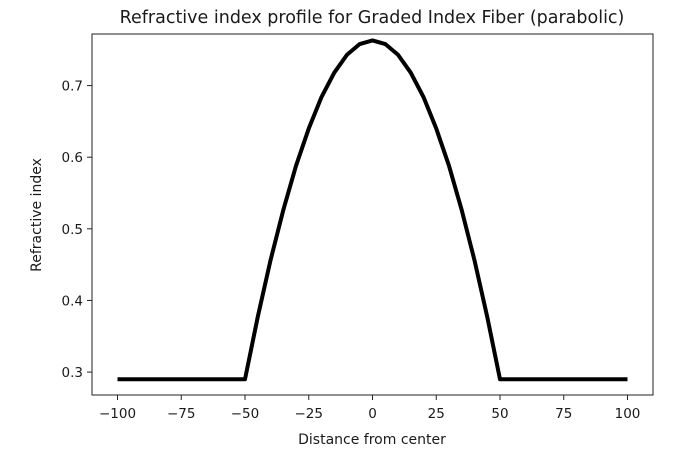  I want to click on y-tick-label: 0.3, so click(72, 373).